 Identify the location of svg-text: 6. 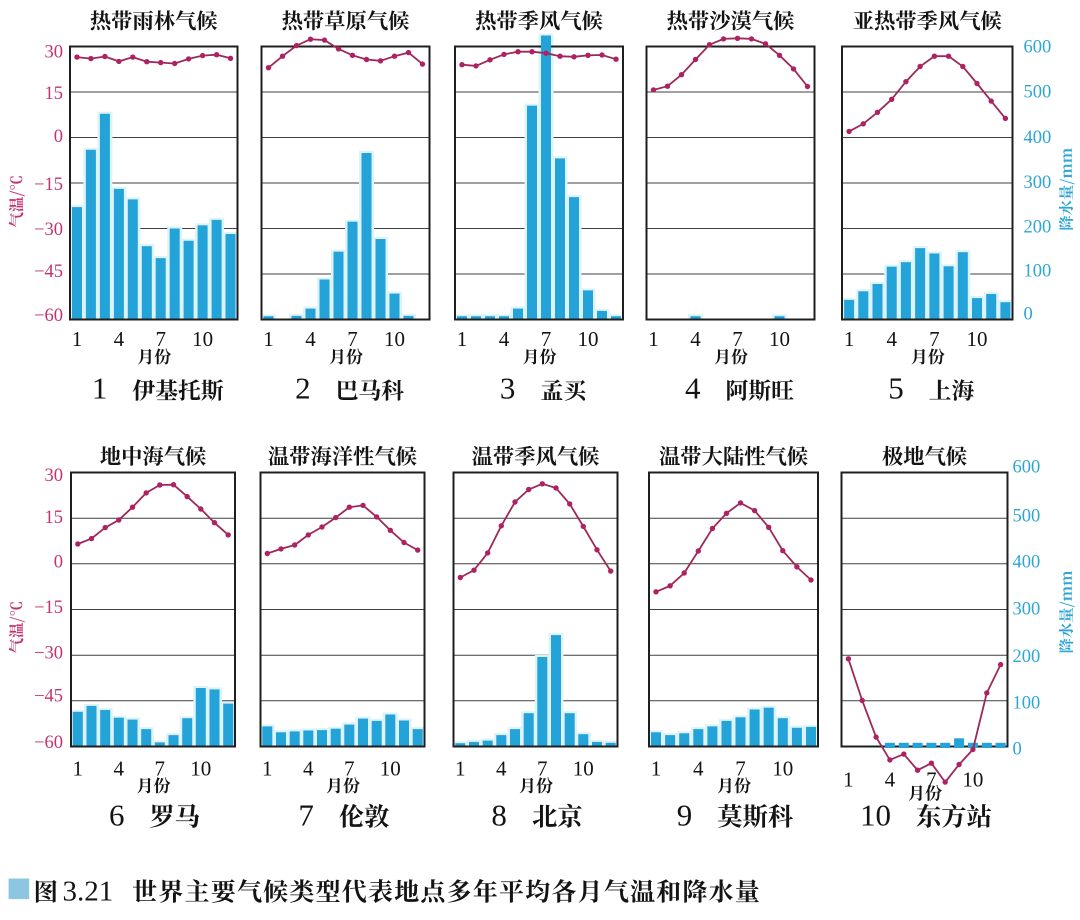
(117, 815).